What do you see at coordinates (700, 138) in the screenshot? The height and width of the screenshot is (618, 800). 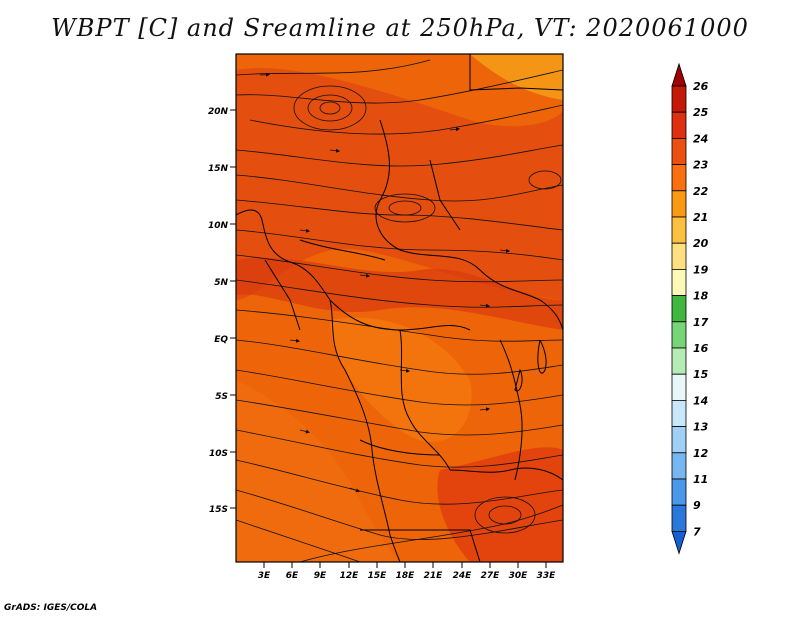 I see `colorbar-label: 24` at bounding box center [700, 138].